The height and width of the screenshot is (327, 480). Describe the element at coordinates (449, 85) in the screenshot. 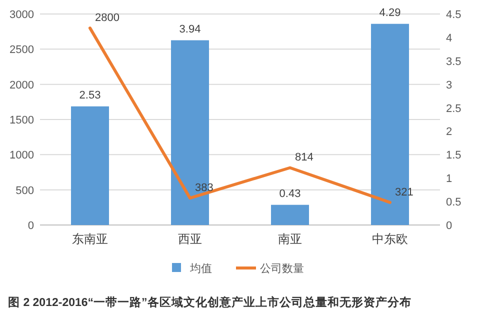

I see `y2-tick-label: 3` at that location.